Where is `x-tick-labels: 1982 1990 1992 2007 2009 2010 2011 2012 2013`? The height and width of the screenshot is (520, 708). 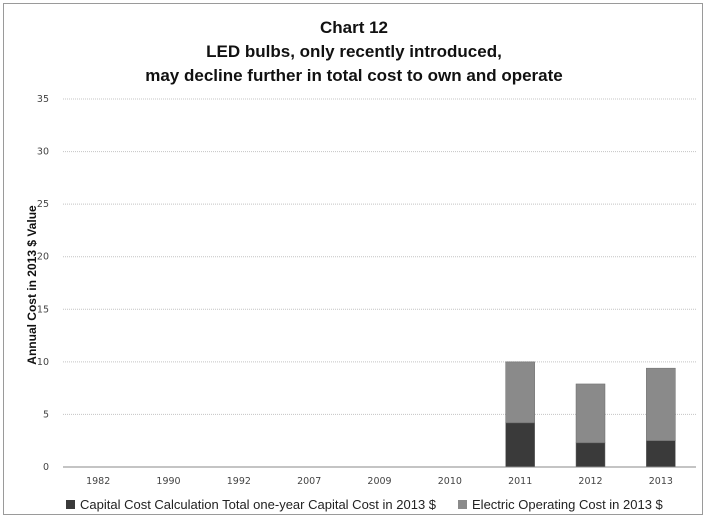 x-tick-labels: 1982 1990 1992 2007 2009 2010 2011 2012 2013 is located at coordinates (379, 481).